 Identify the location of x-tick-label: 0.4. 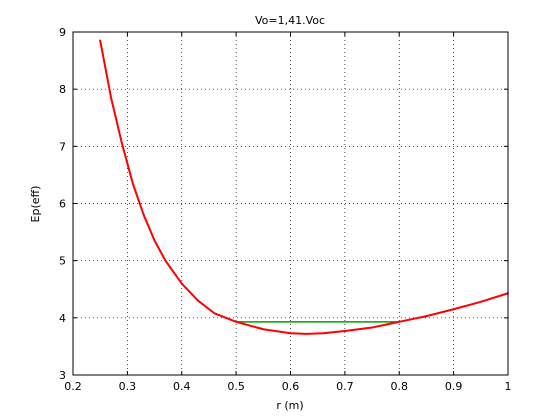
(182, 386).